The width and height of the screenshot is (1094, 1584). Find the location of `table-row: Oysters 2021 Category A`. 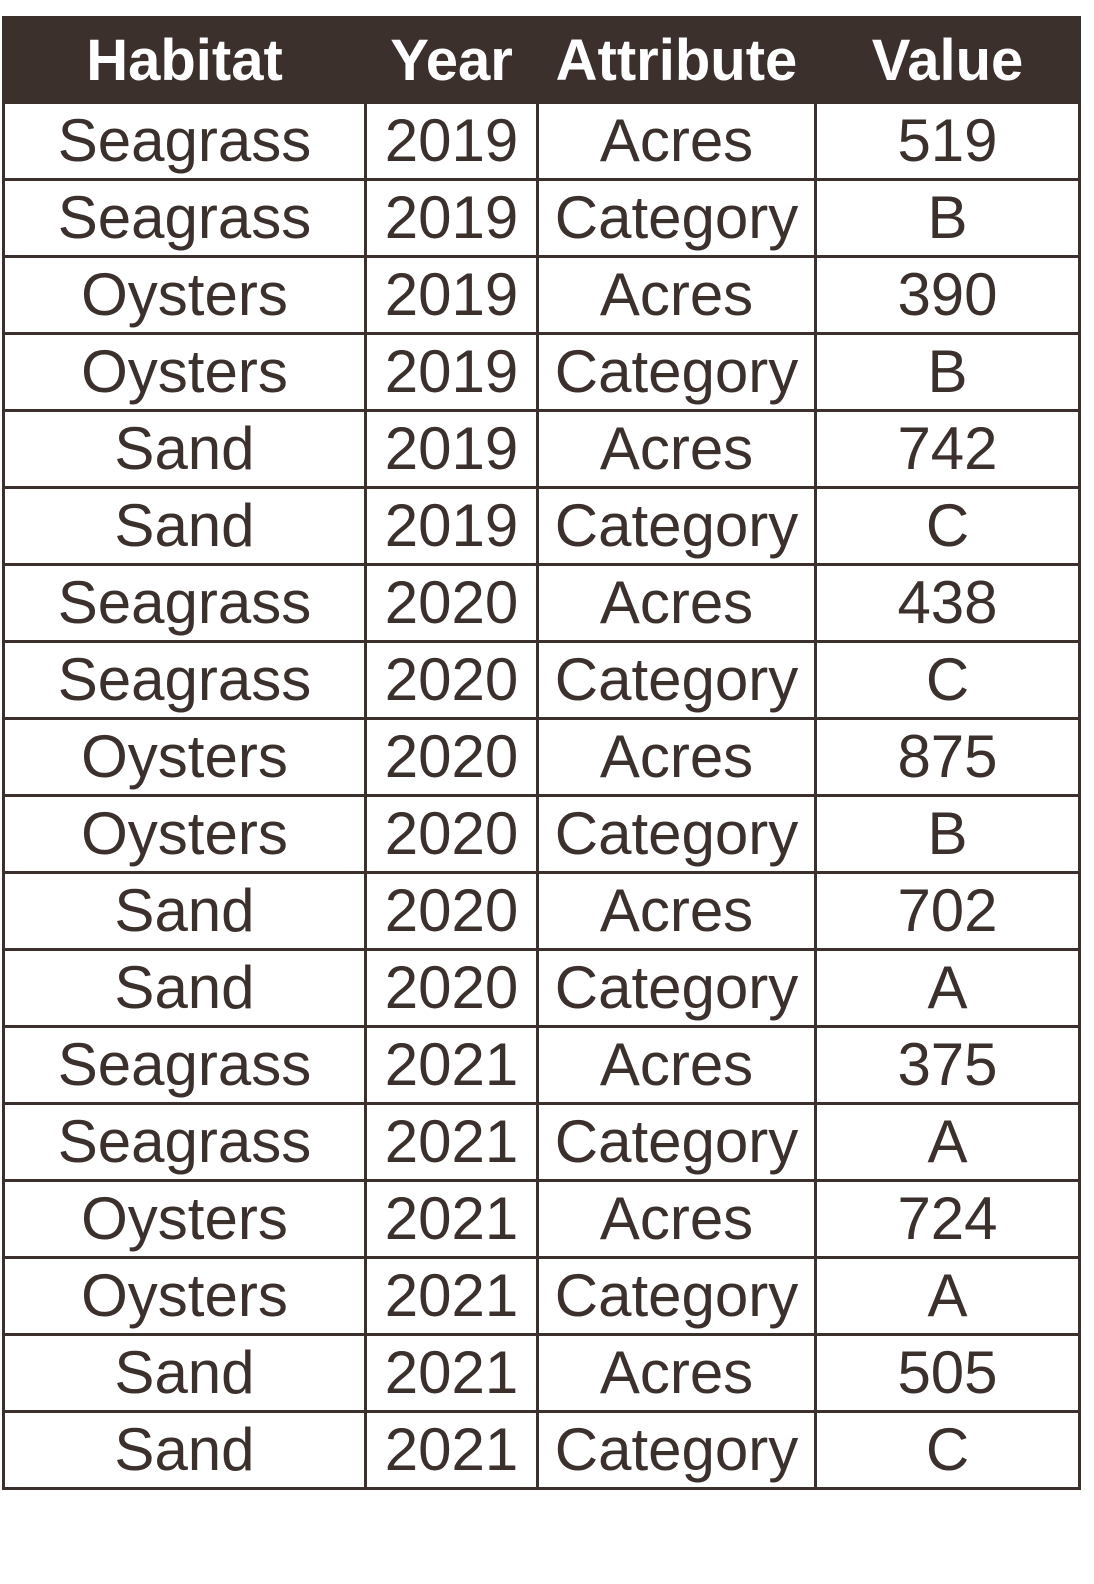

table-row: Oysters 2021 Category A is located at coordinates (541, 1296).